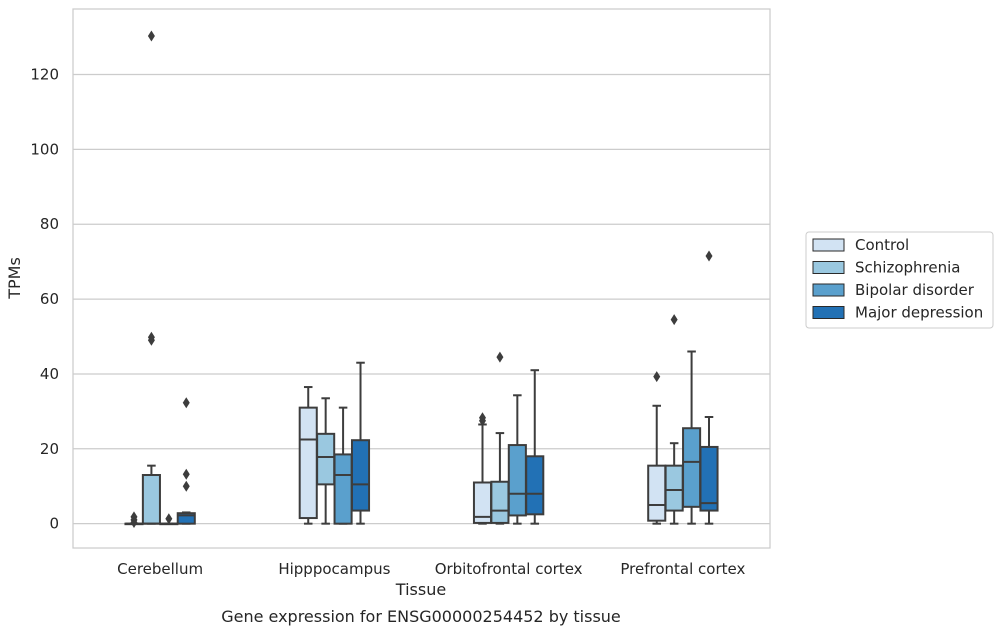 This screenshot has width=1002, height=634. Describe the element at coordinates (160, 569) in the screenshot. I see `x-tick-label: Cerebellum` at that location.